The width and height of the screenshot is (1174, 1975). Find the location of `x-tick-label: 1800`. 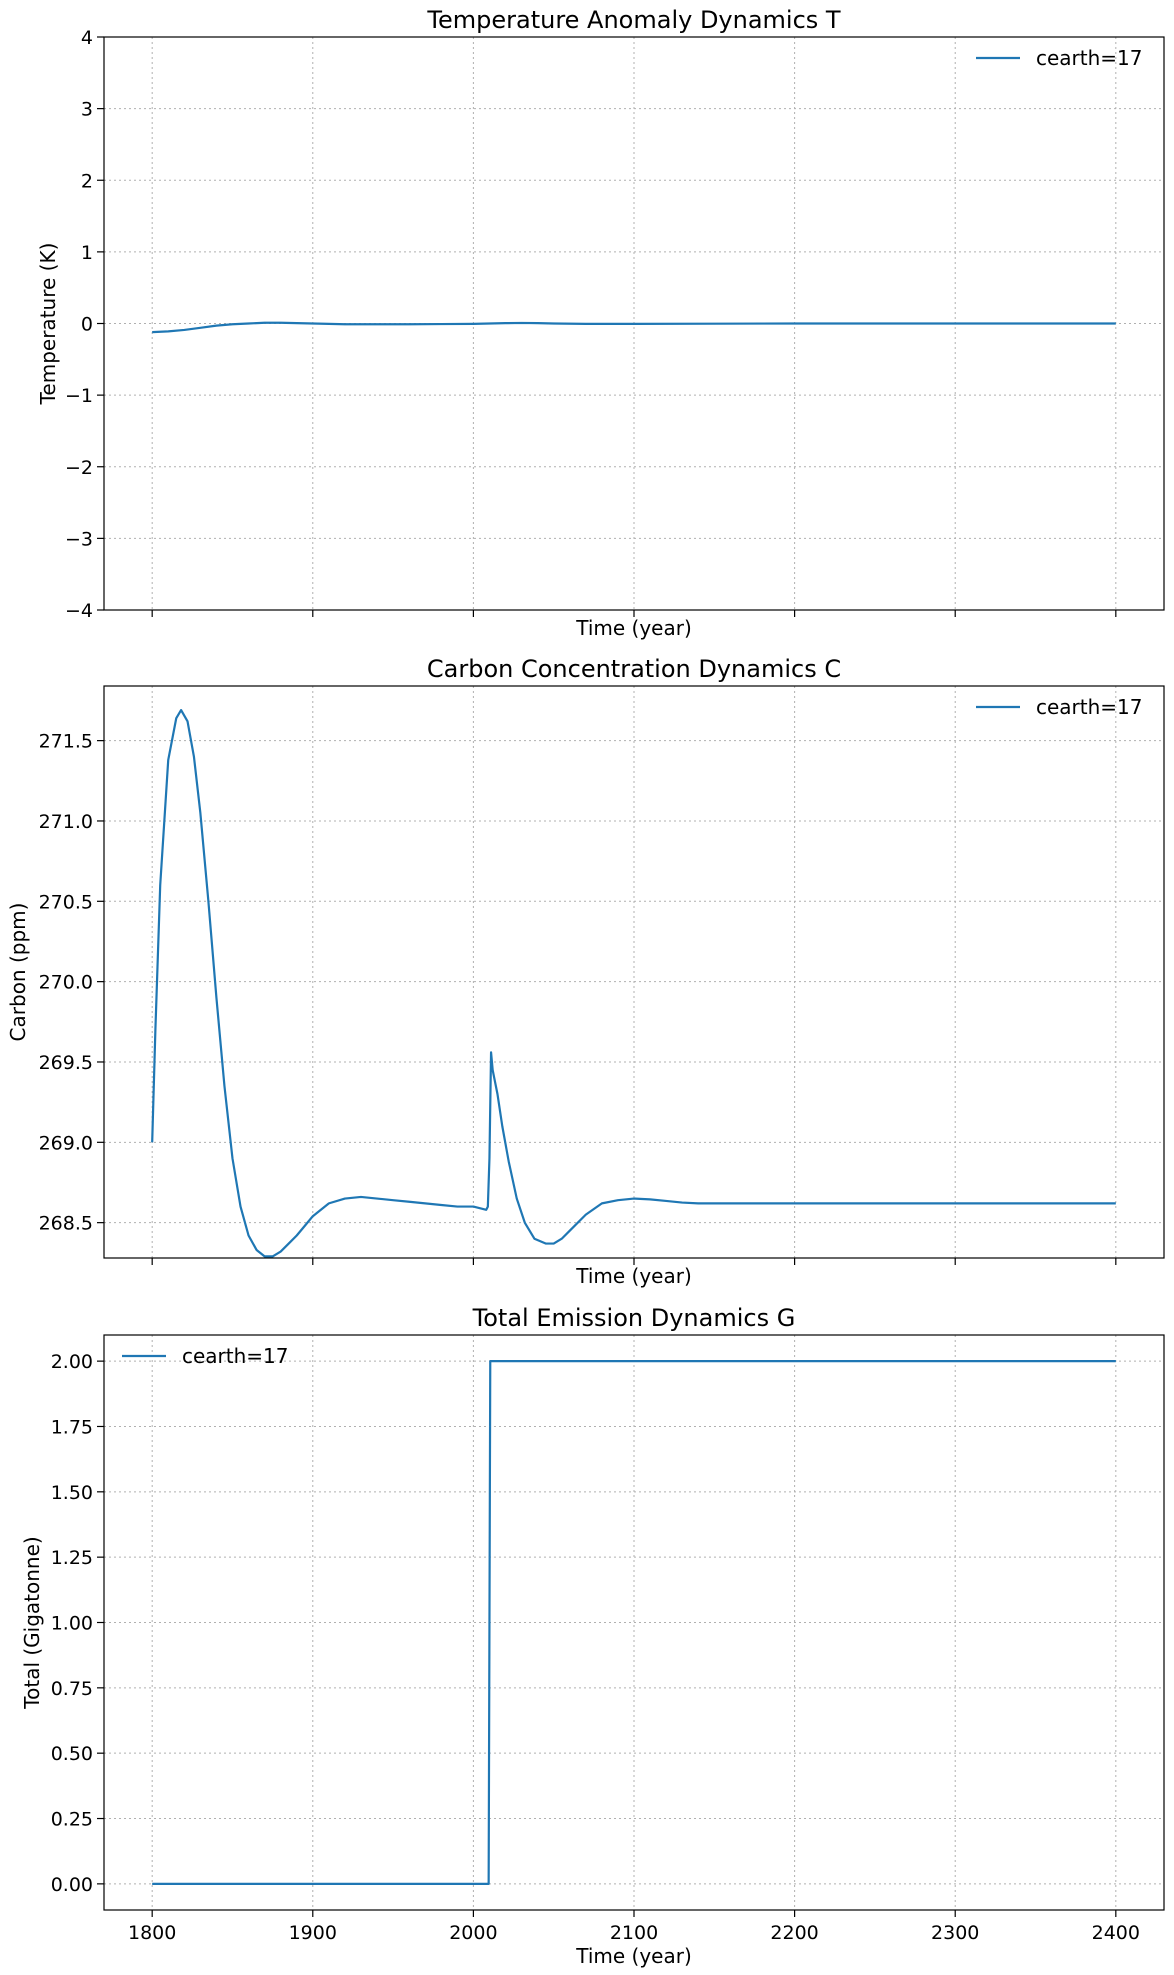

x-tick-label: 1800 is located at coordinates (152, 1933).